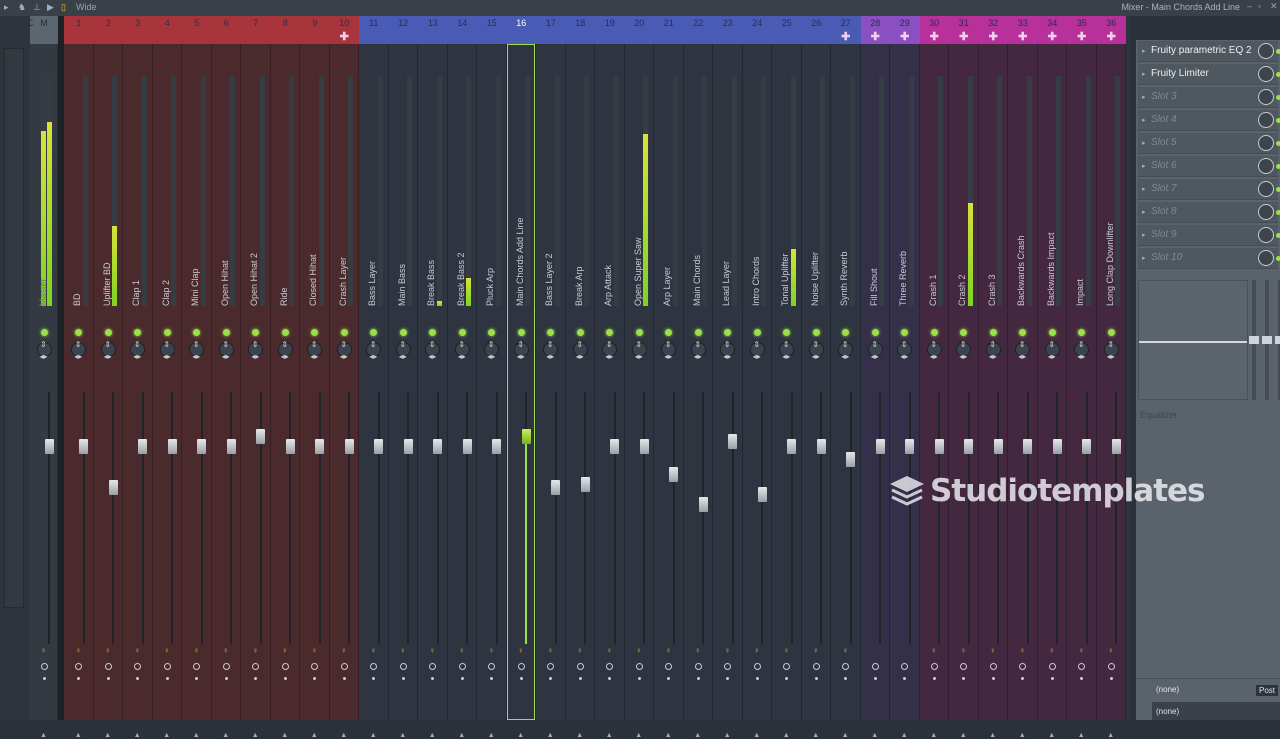 The height and width of the screenshot is (739, 1280). I want to click on insert-header: 12, so click(403, 30).